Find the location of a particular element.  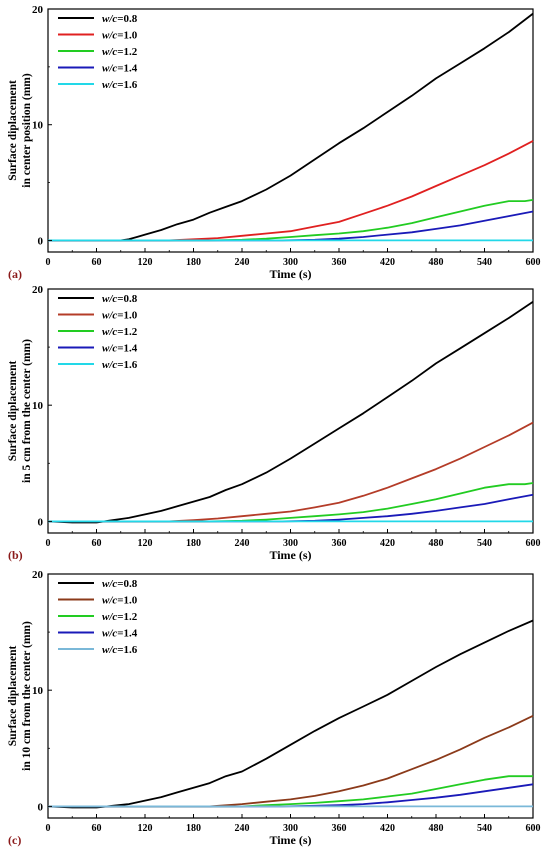

panel-label: (b) is located at coordinates (15, 555).